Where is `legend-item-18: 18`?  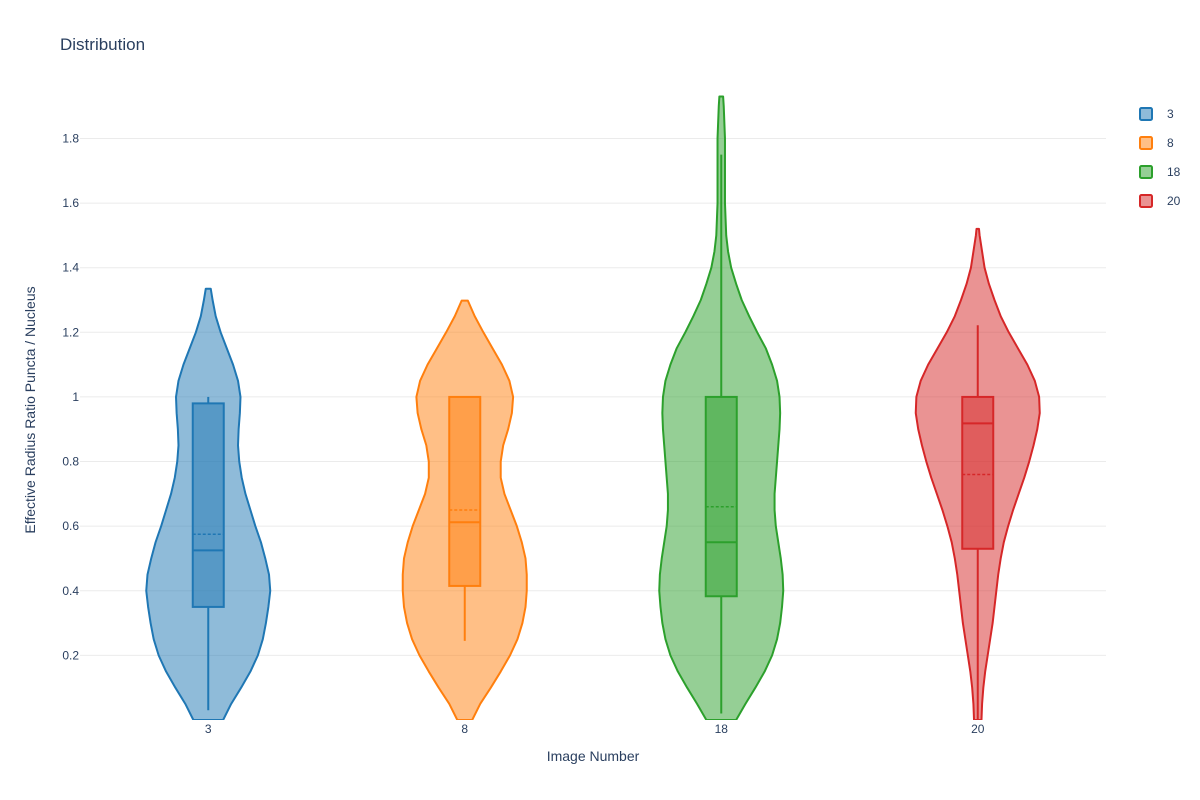 legend-item-18: 18 is located at coordinates (1160, 172).